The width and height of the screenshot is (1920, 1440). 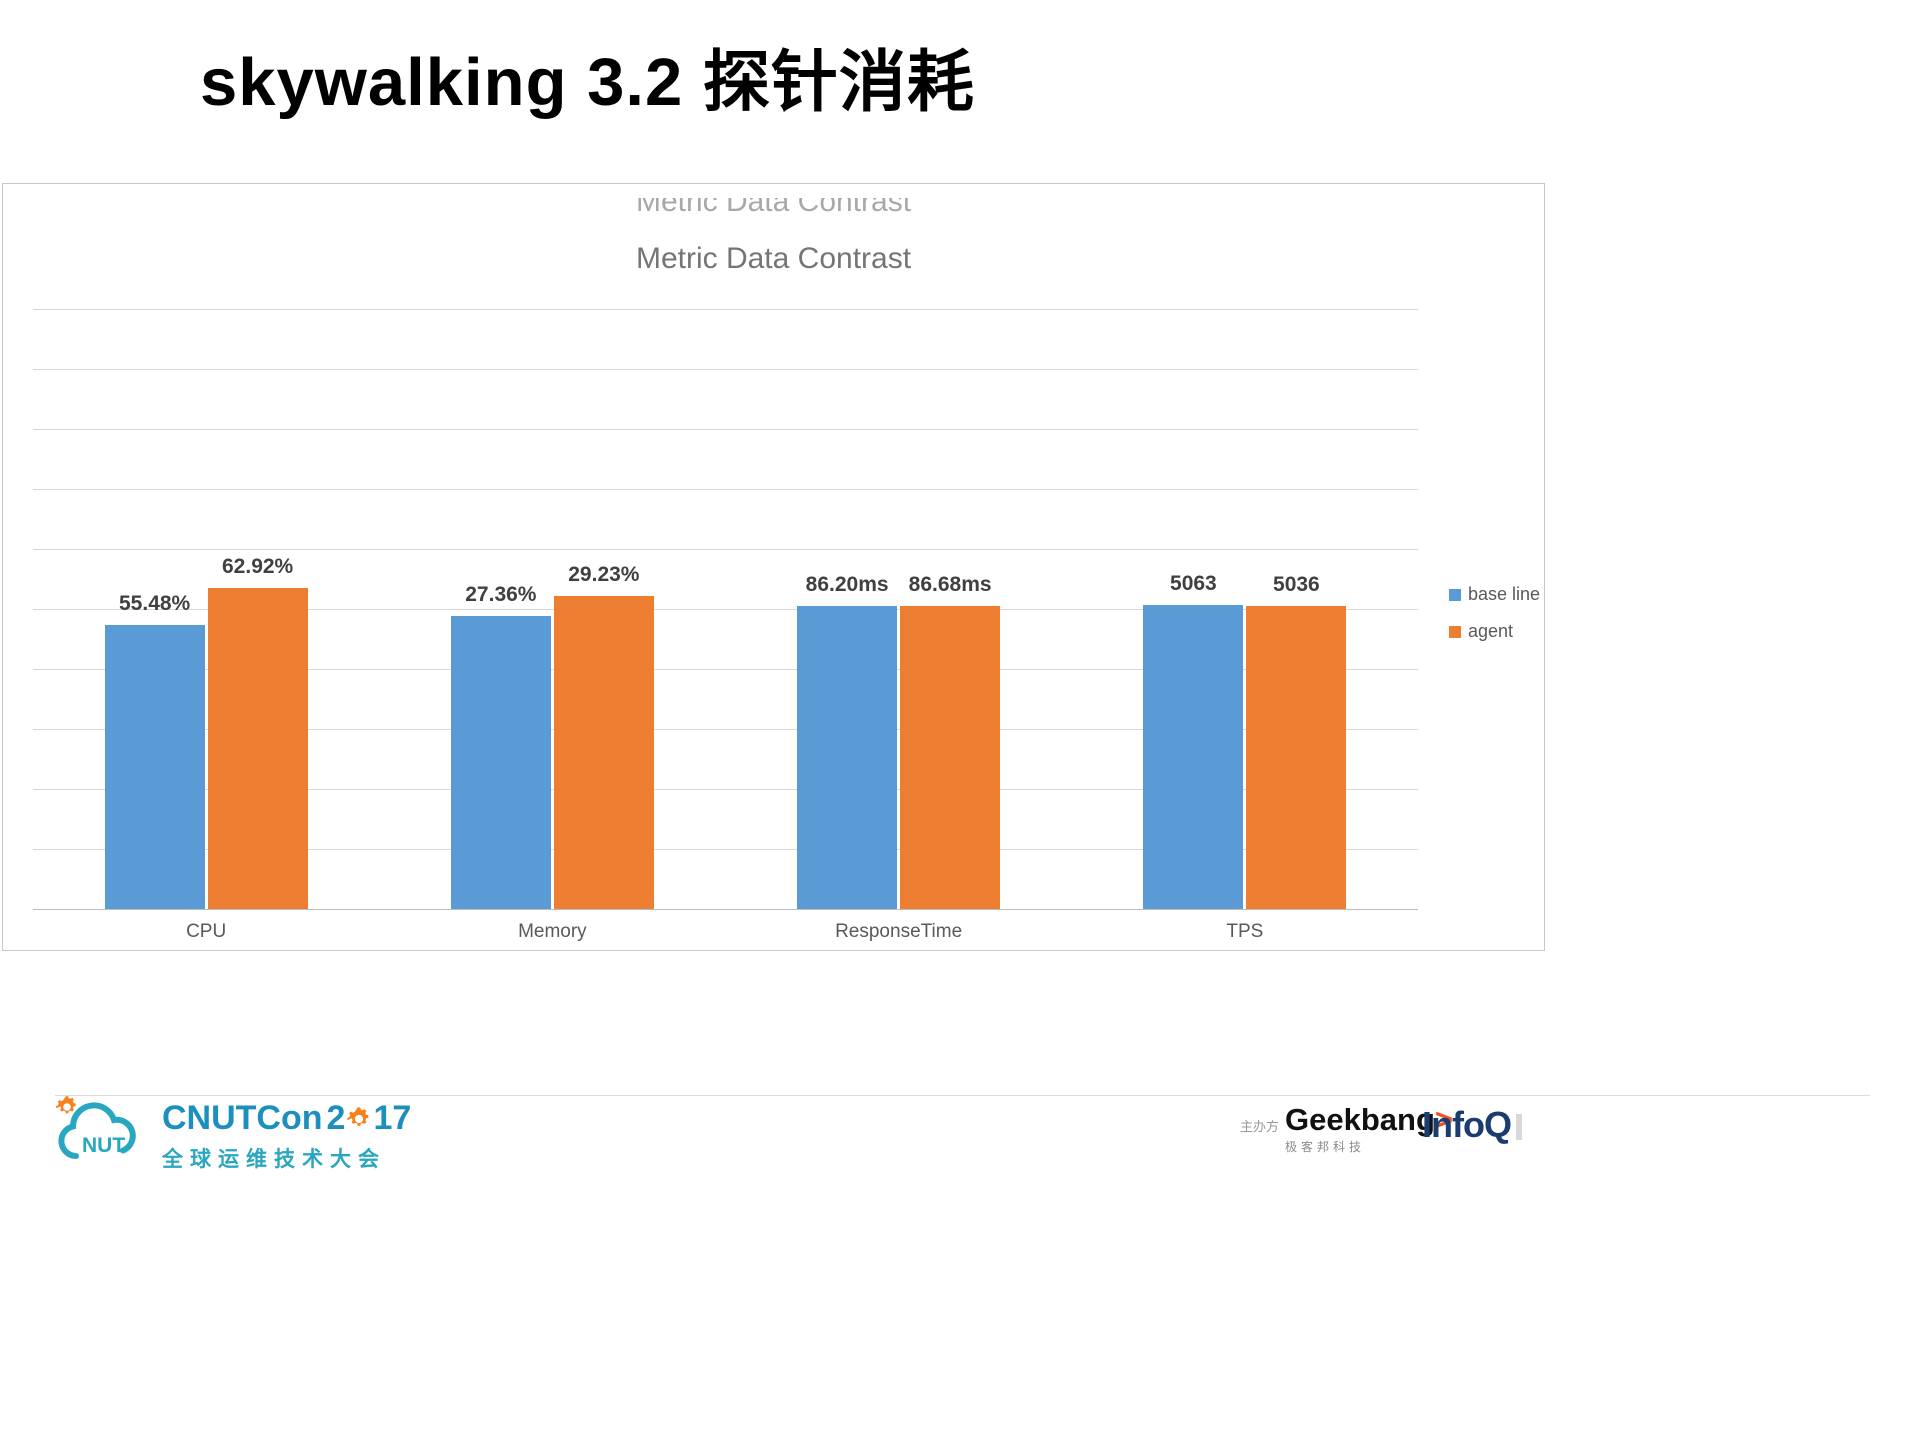 What do you see at coordinates (1491, 631) in the screenshot?
I see `legend-label: agent` at bounding box center [1491, 631].